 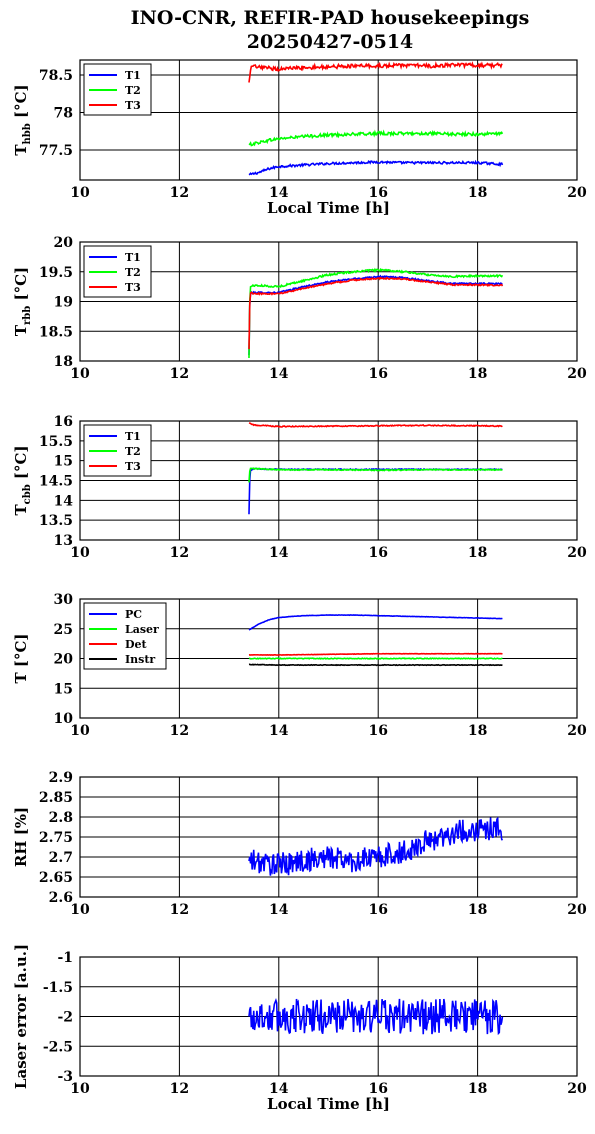 I want to click on y-axis-label: Thbb [°C], so click(x=22, y=119).